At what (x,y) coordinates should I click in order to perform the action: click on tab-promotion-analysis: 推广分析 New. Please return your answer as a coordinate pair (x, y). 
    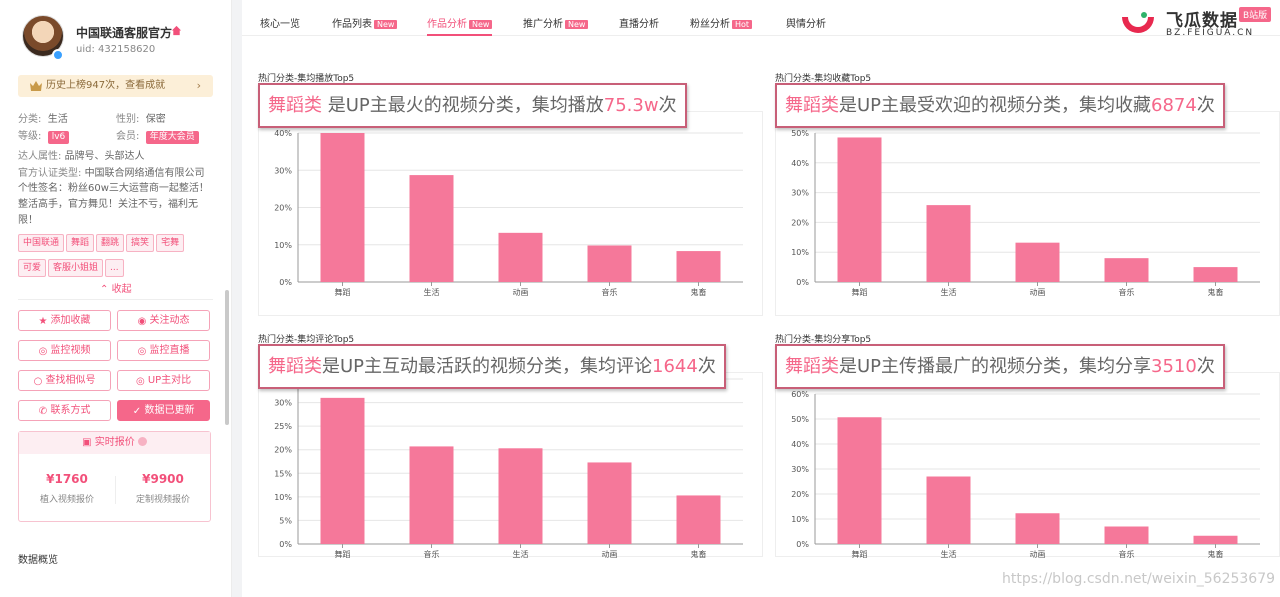
    Looking at the image, I should click on (556, 25).